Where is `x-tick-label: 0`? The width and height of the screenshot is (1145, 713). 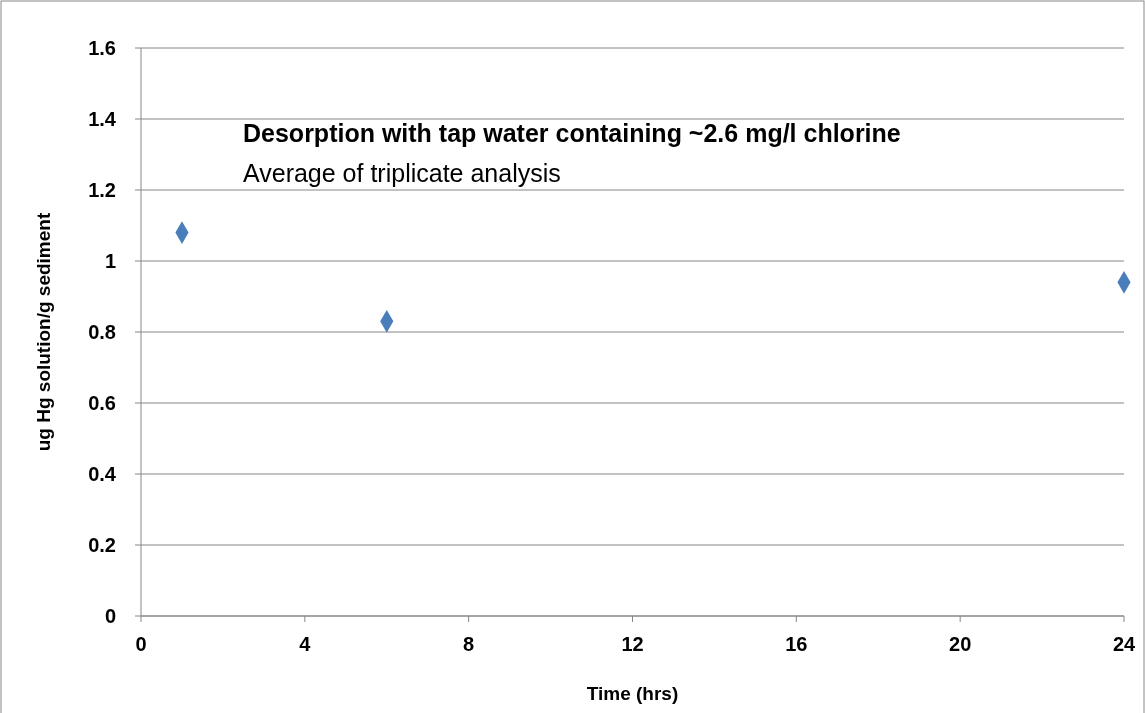
x-tick-label: 0 is located at coordinates (141, 644).